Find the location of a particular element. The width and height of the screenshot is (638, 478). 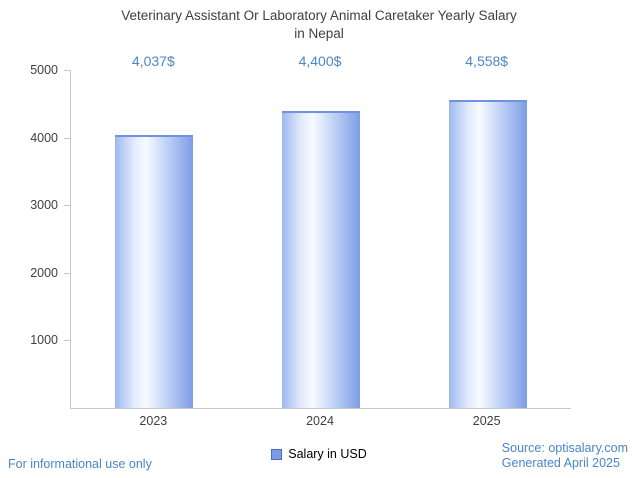

bar-value-label: 4,400$ is located at coordinates (320, 61).